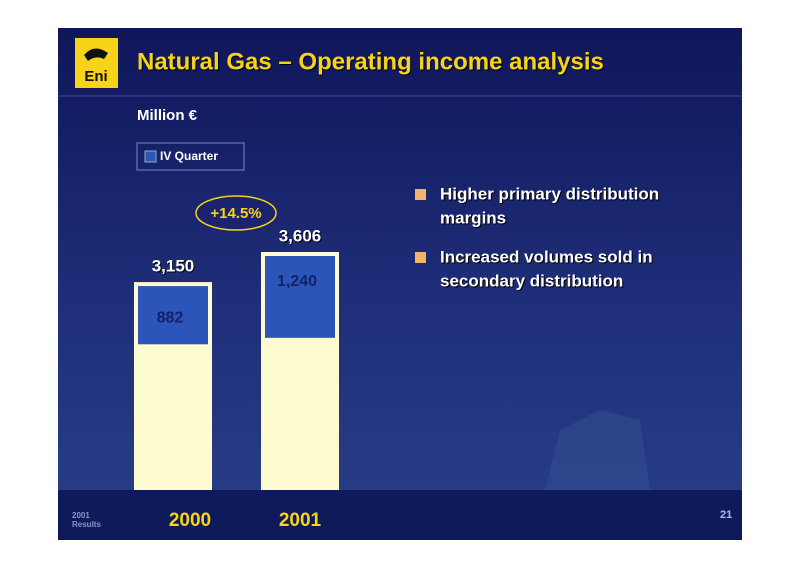  Describe the element at coordinates (370, 61) in the screenshot. I see `chart-title: Natural Gas – Operating income analysis` at that location.